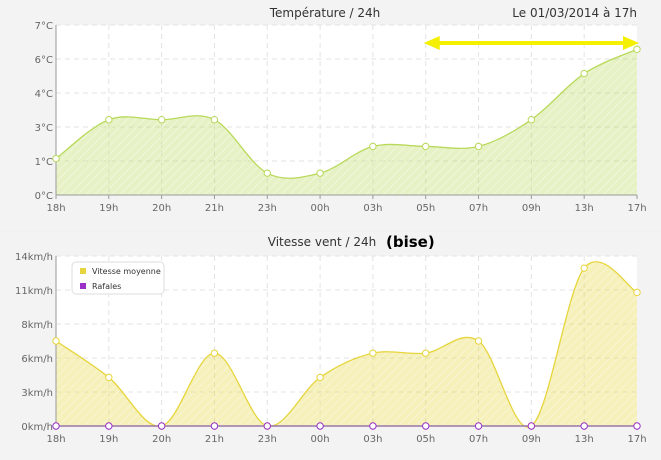 Image resolution: width=661 pixels, height=460 pixels. Describe the element at coordinates (574, 13) in the screenshot. I see `temperature-chart-timestamp: Le 01/03/2014 à 17h` at that location.